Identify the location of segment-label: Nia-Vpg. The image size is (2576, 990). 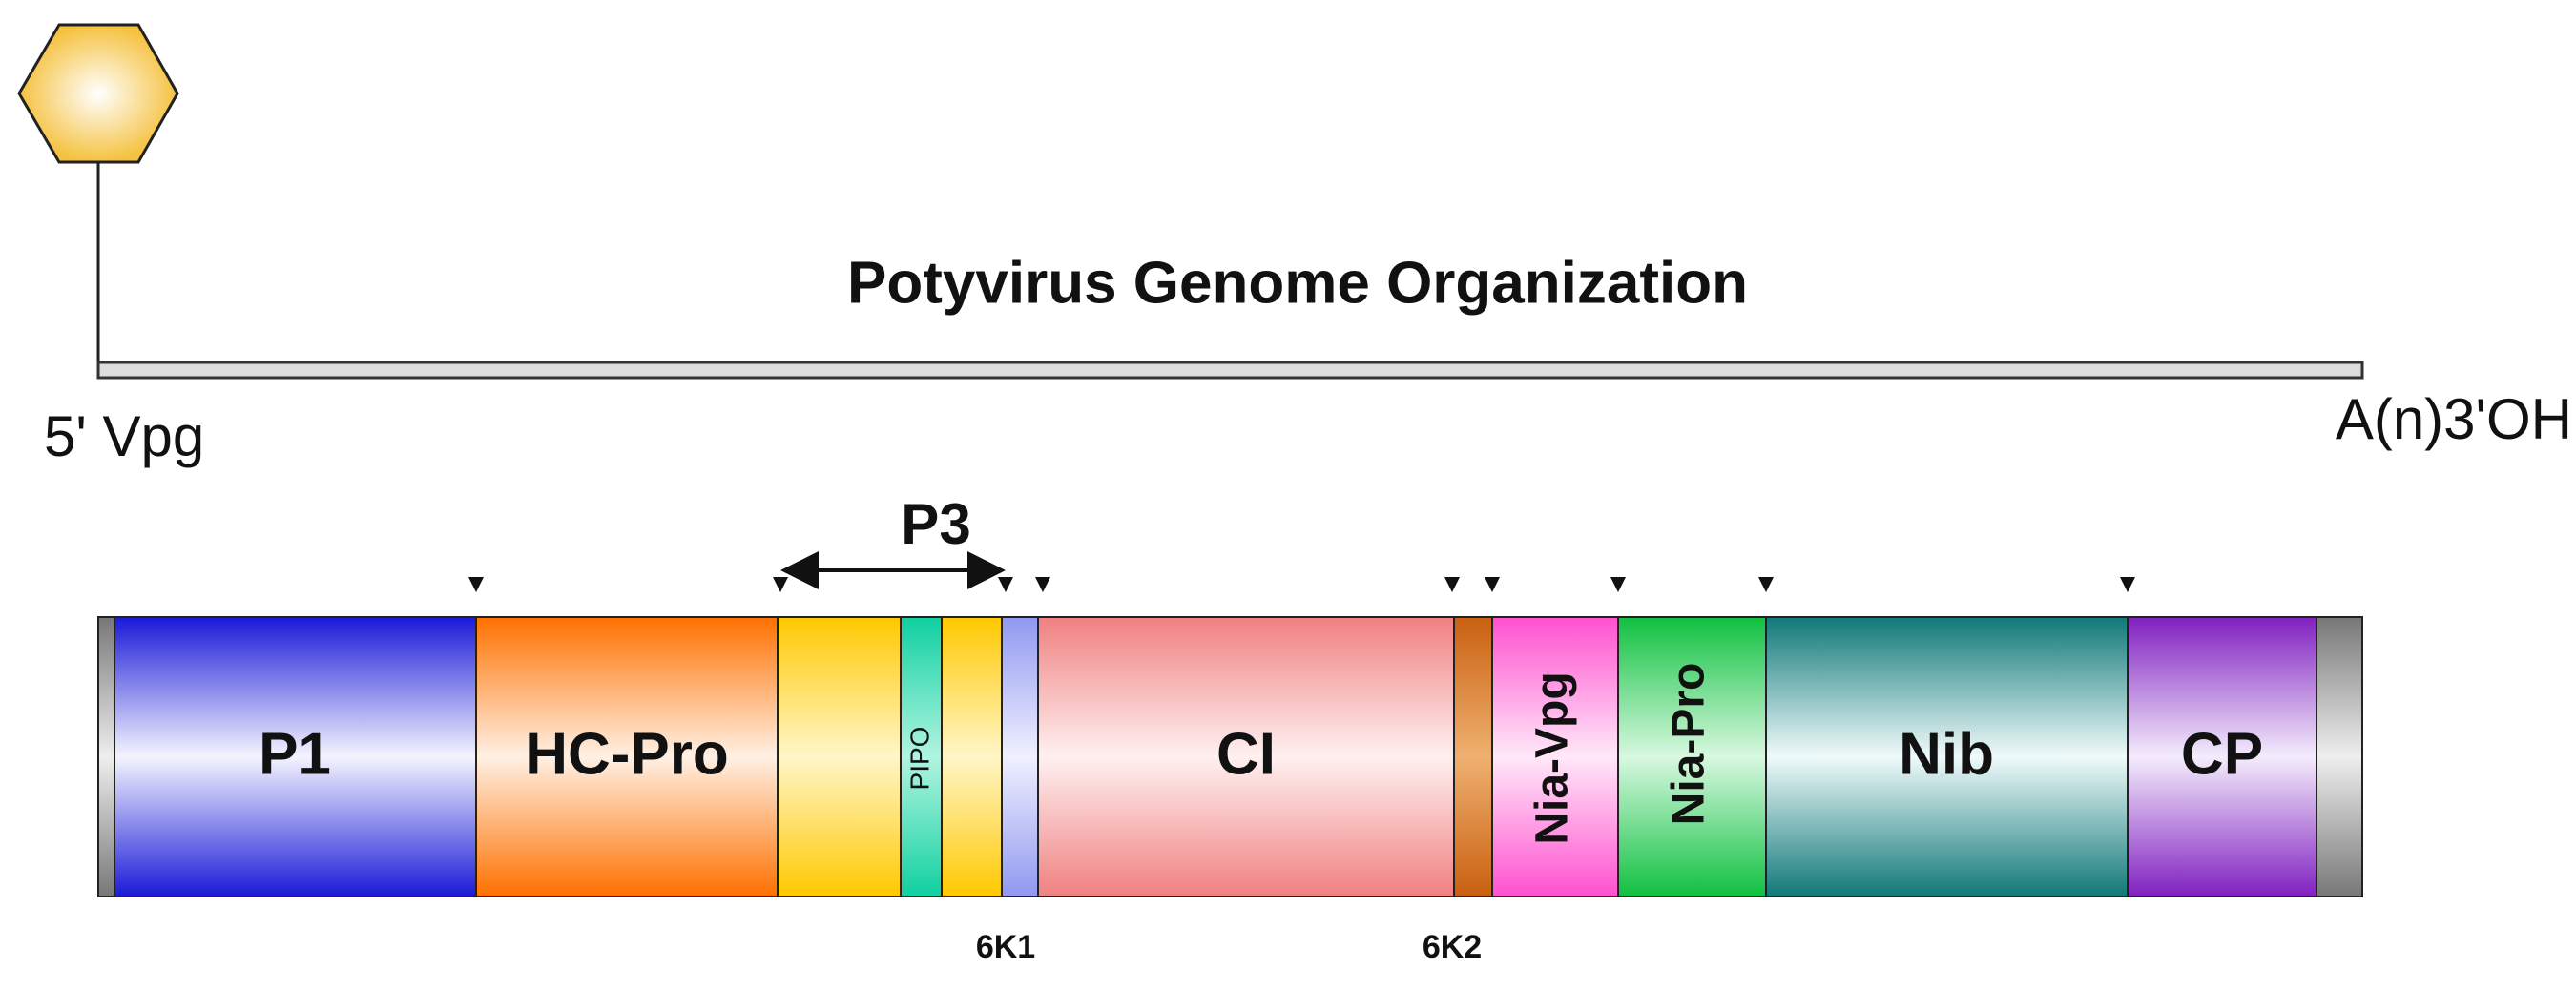
(1552, 757).